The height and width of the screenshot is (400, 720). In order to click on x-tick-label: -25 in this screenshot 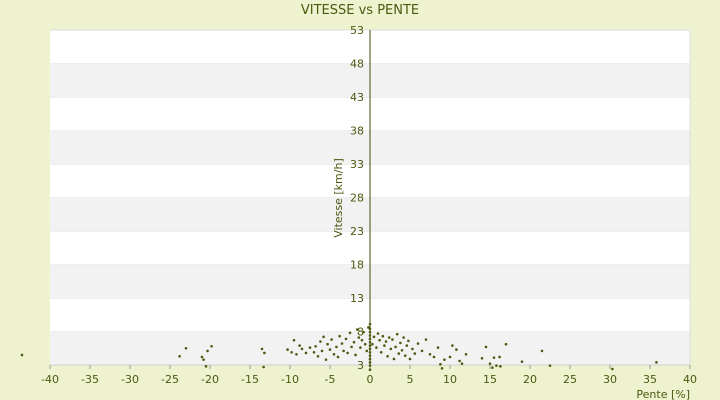, I will do `click(170, 379)`.